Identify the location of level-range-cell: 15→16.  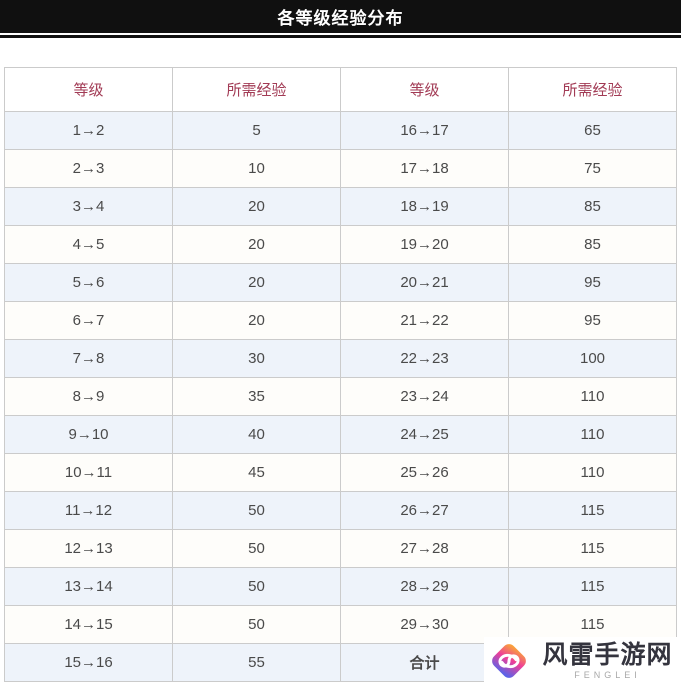
(88, 662).